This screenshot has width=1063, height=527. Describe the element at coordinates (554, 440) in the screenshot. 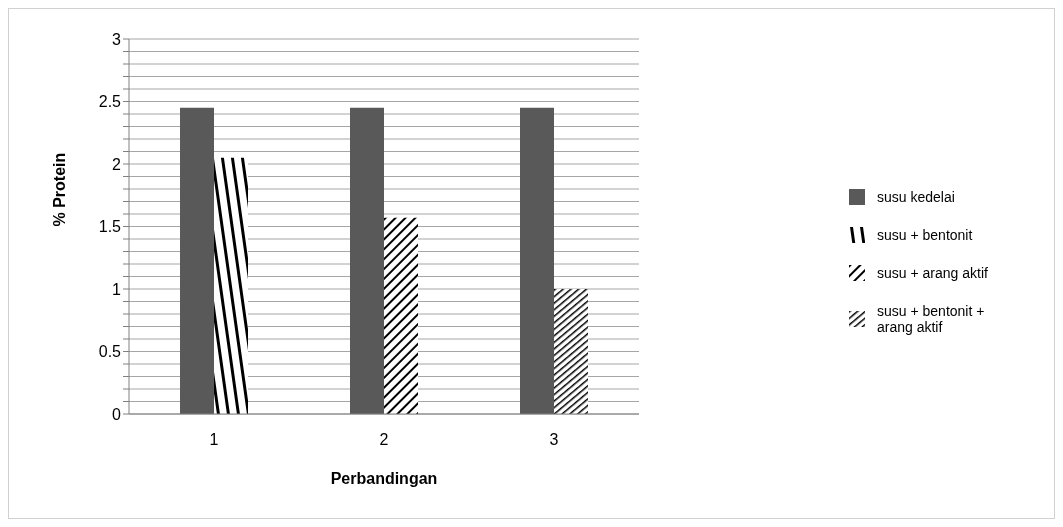

I see `x-tick-label: 3` at that location.